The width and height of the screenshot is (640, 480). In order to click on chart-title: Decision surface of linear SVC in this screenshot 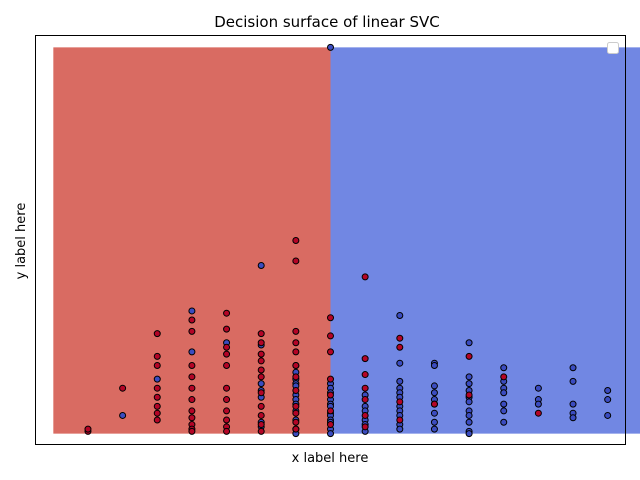, I will do `click(327, 22)`.